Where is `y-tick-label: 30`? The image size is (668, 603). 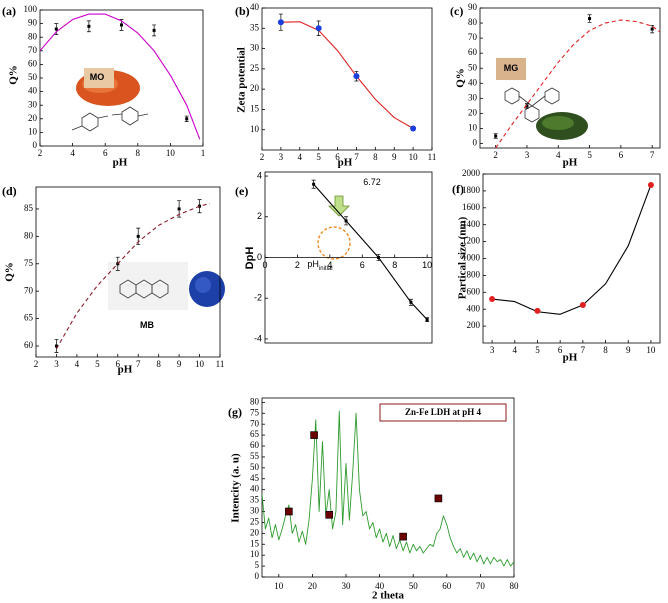 y-tick-label: 30 is located at coordinates (255, 511).